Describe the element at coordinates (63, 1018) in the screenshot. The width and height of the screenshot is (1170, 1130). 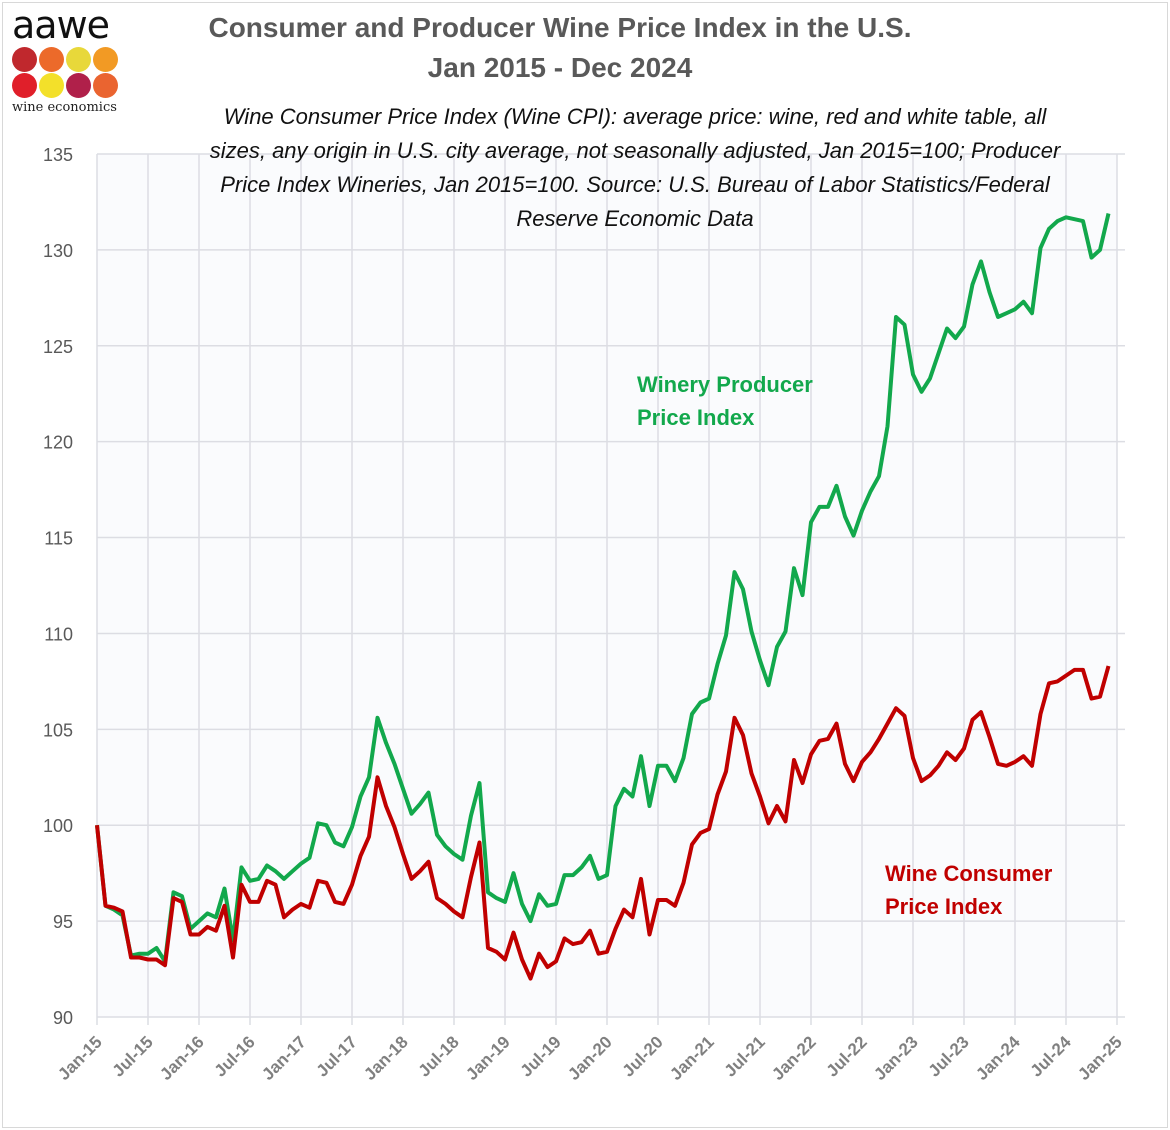
I see `y-tick-label: 90` at that location.